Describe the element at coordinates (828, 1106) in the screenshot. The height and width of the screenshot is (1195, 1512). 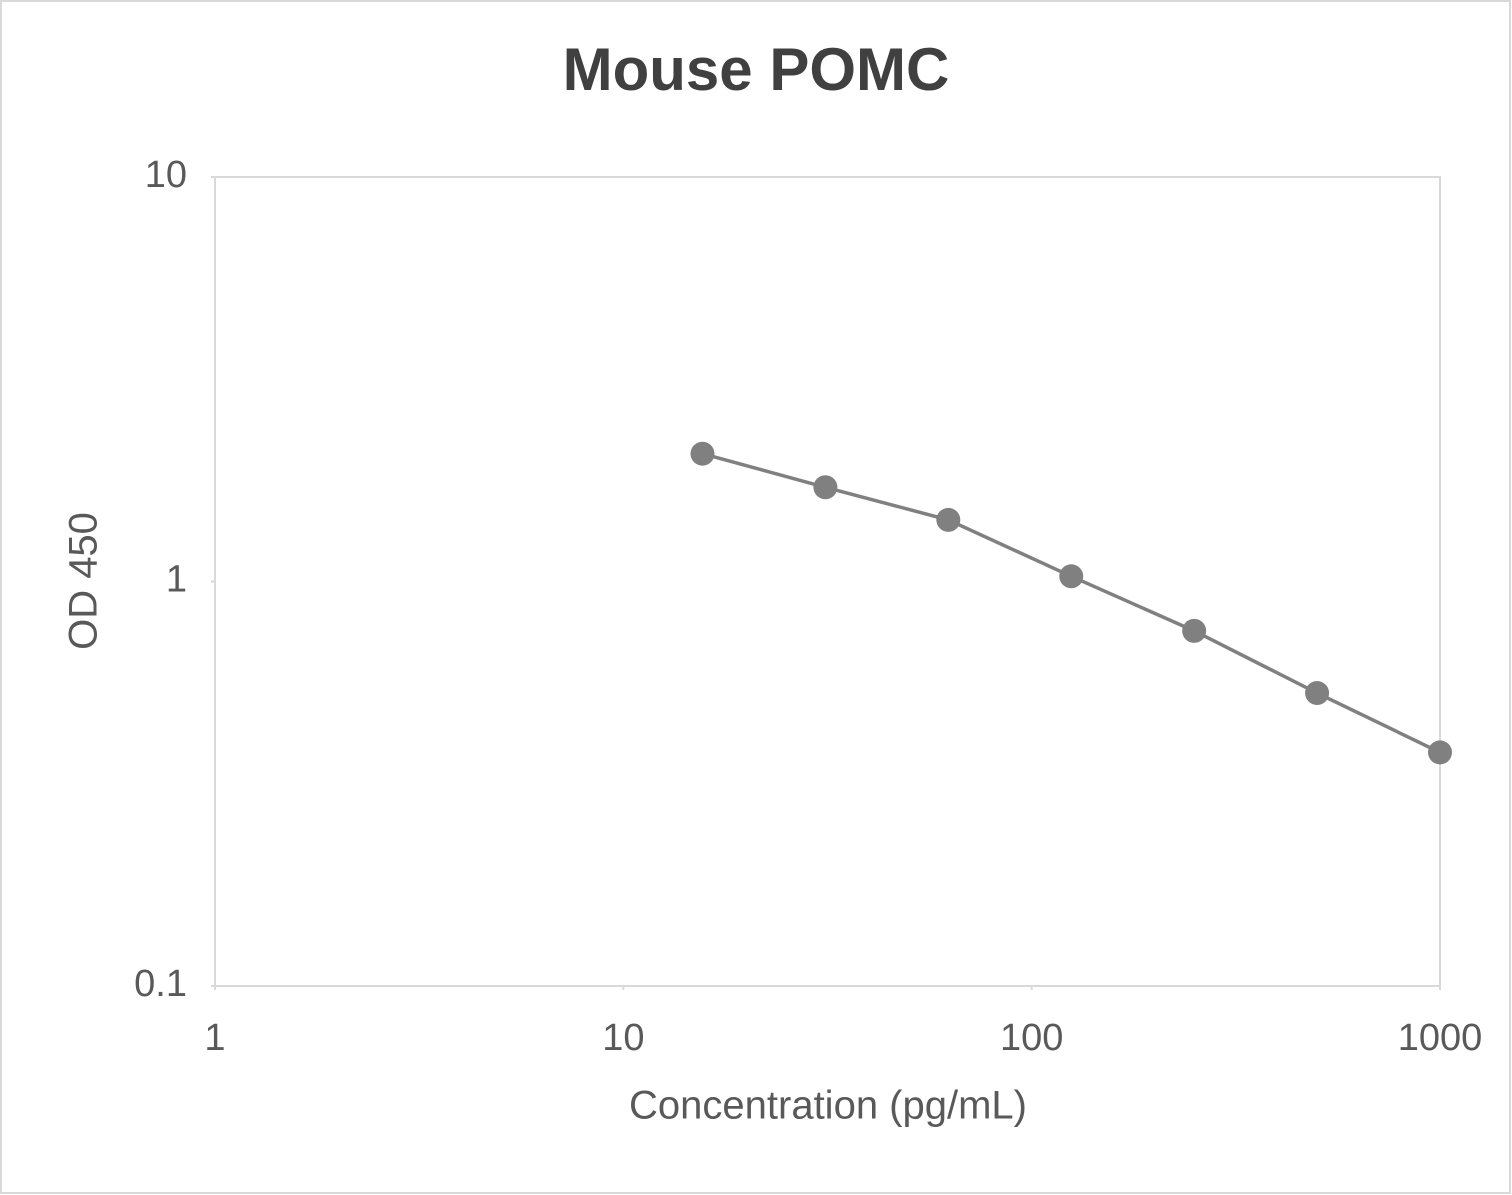
I see `x-axis-label: Concentration (pg/mL)` at that location.